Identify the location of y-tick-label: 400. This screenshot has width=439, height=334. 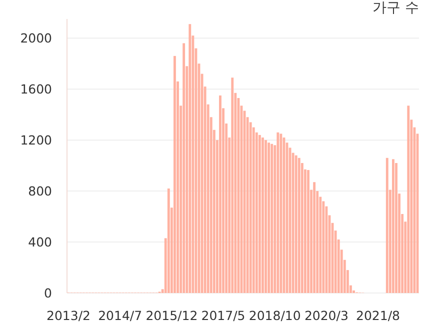
(40, 242).